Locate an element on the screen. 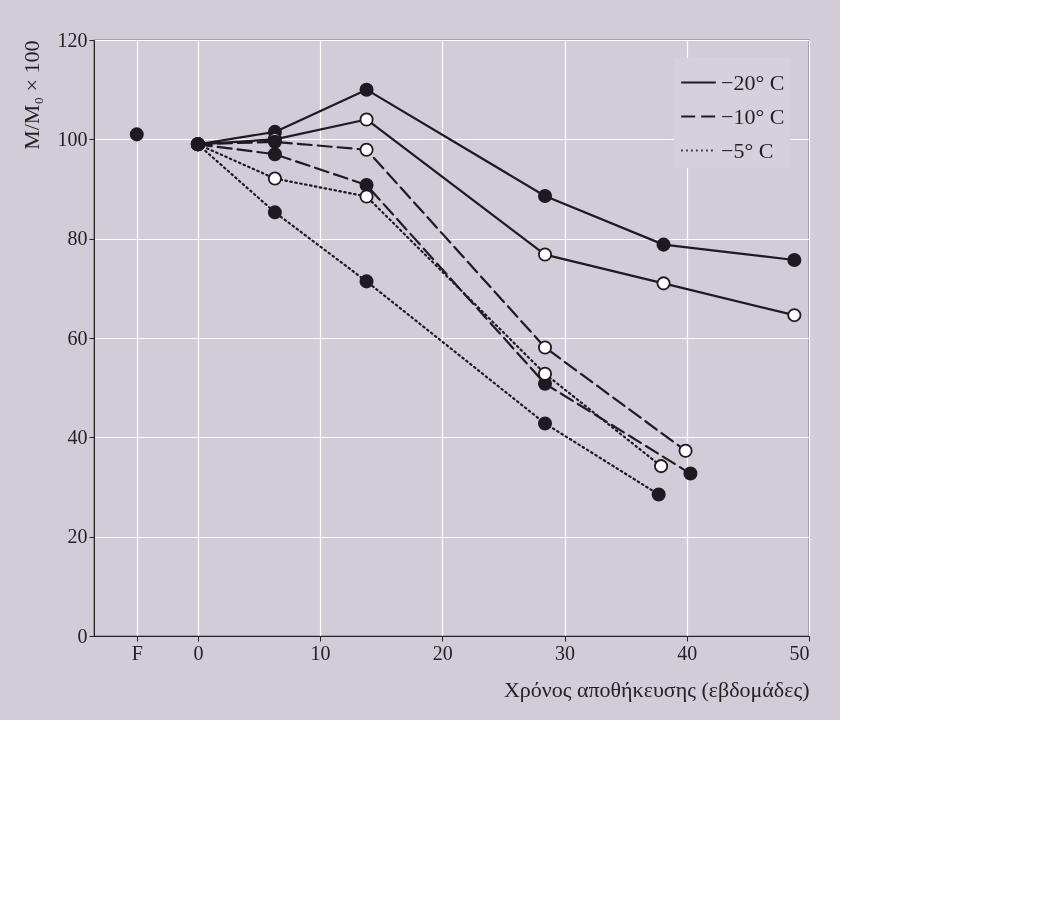  x-axis-title: Χρόνος αποθήκευσης (εβδομάδες) is located at coordinates (656, 689).